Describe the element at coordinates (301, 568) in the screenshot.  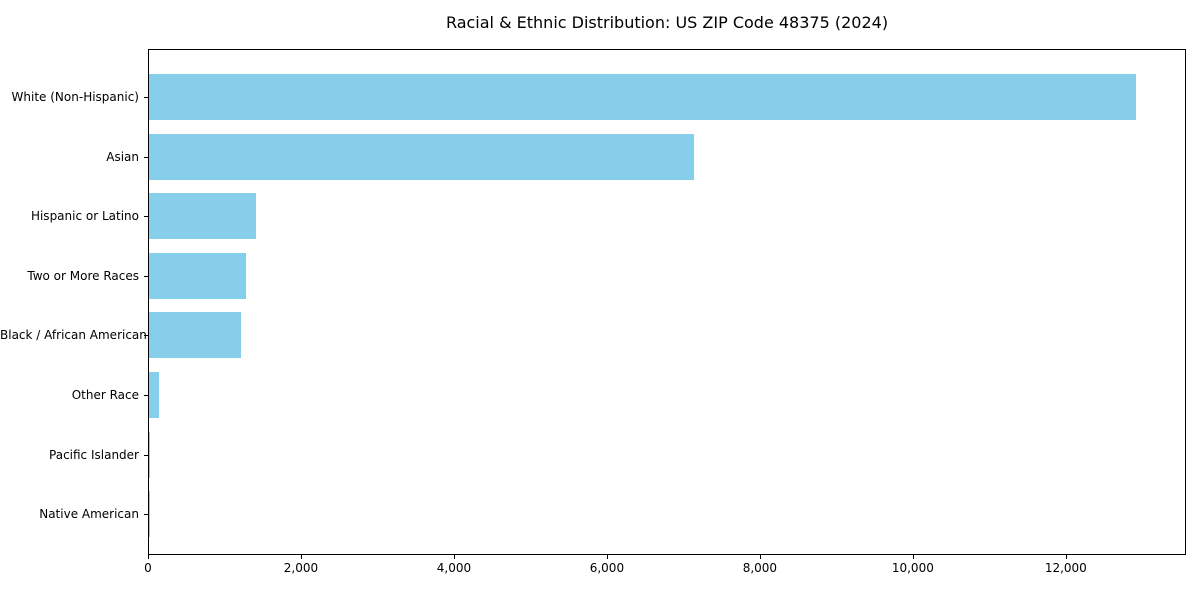
I see `x-axis-tick-label: 2,000` at that location.